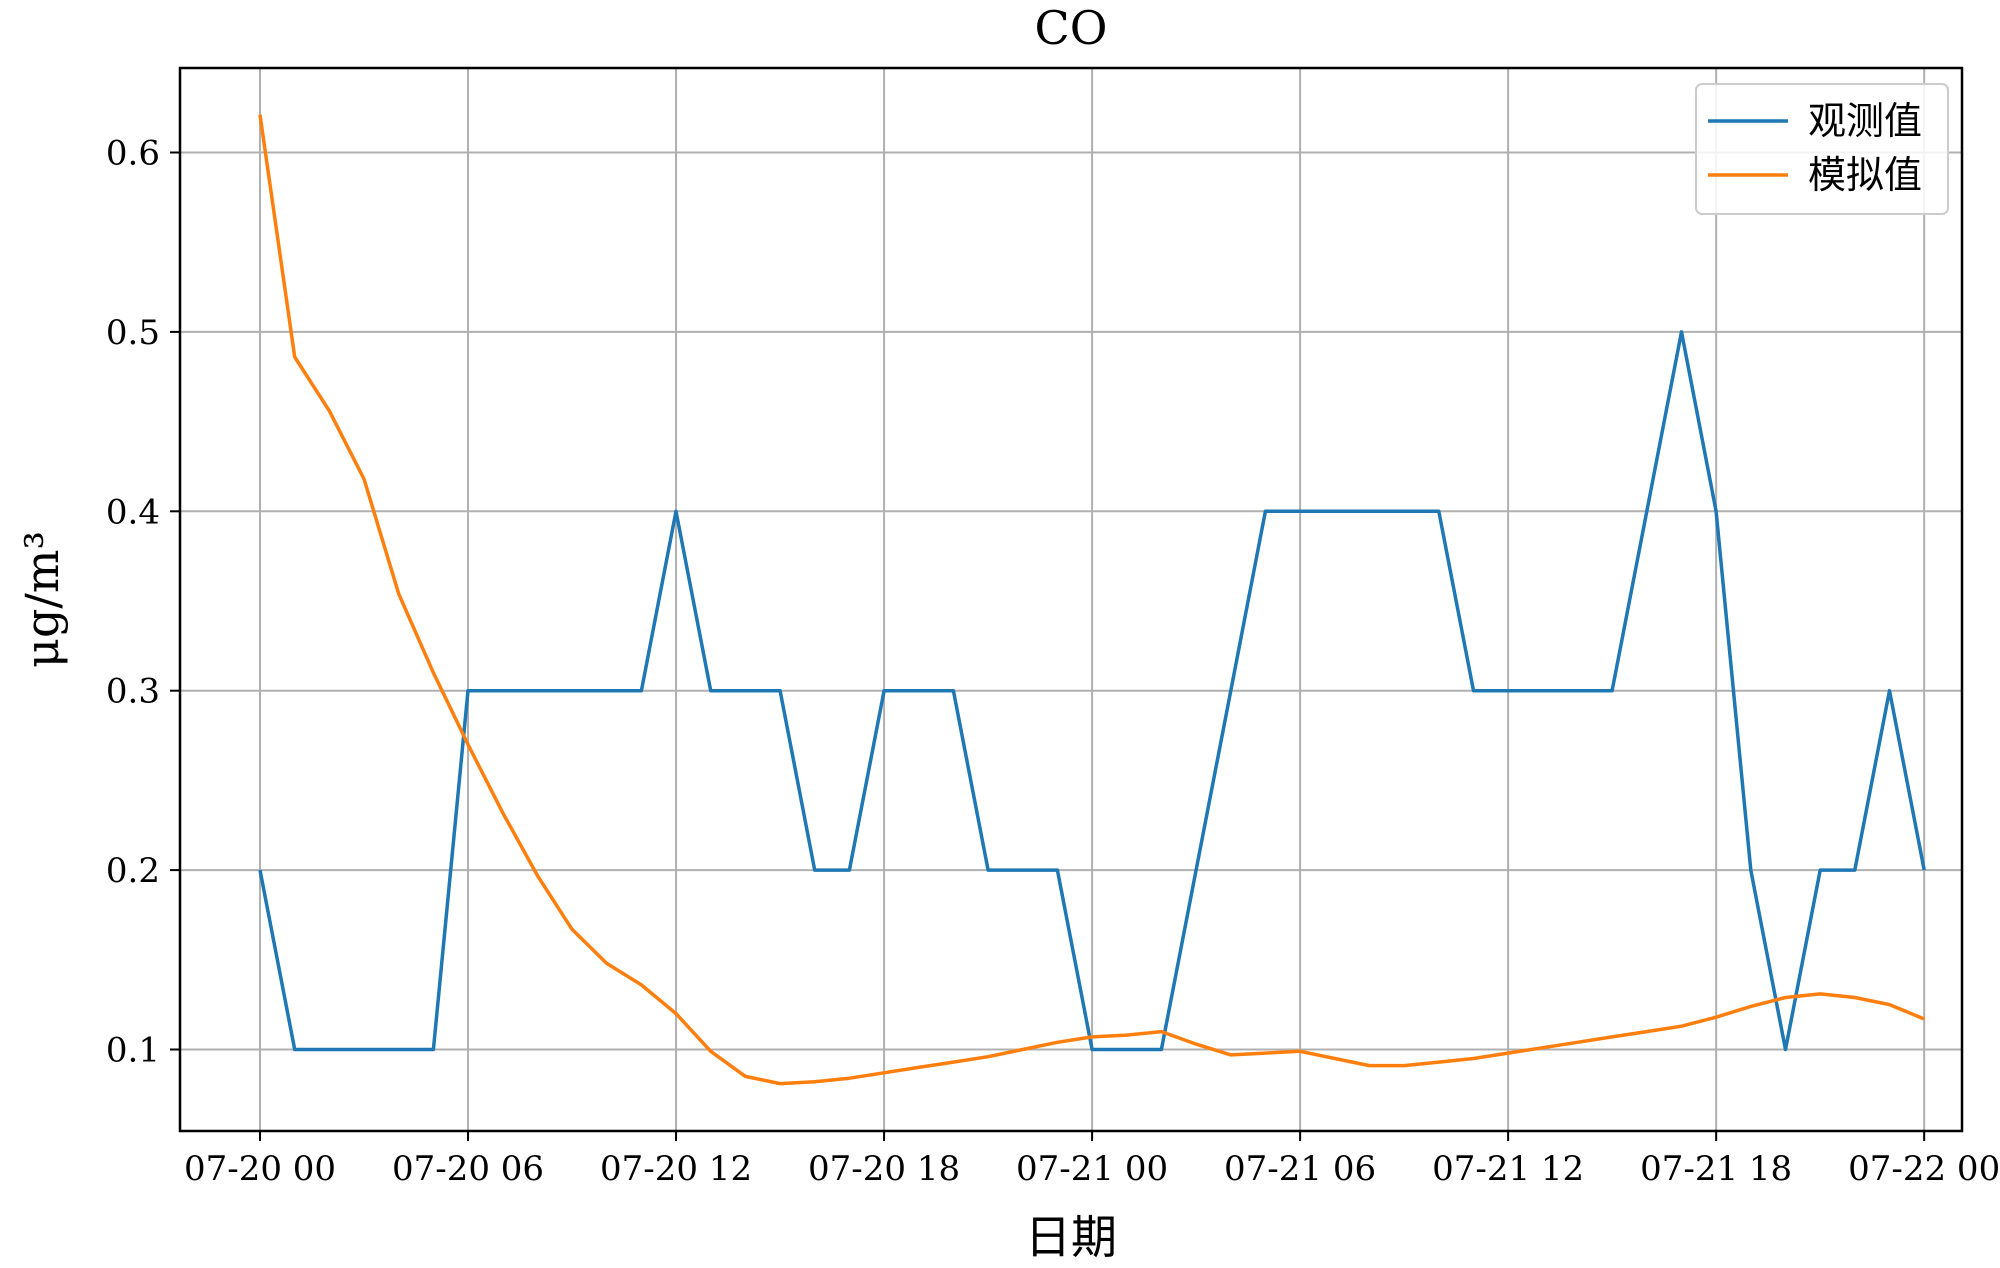 The width and height of the screenshot is (2000, 1268). Describe the element at coordinates (1716, 1169) in the screenshot. I see `x-tick-label: 07-21 18` at that location.